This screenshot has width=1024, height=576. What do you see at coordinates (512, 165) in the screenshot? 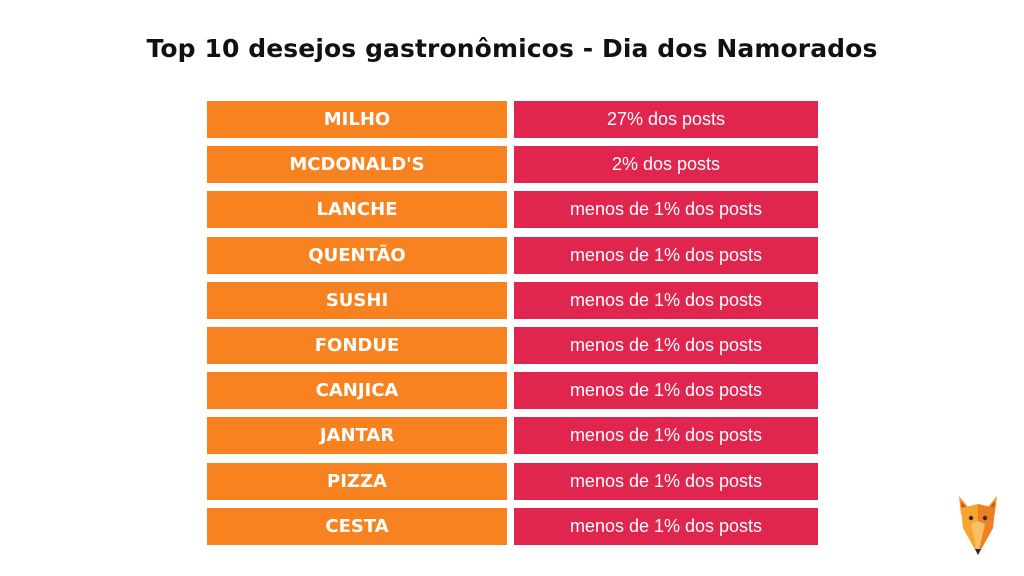
I see `table-row: MCDONALD'S 2% dos posts` at bounding box center [512, 165].